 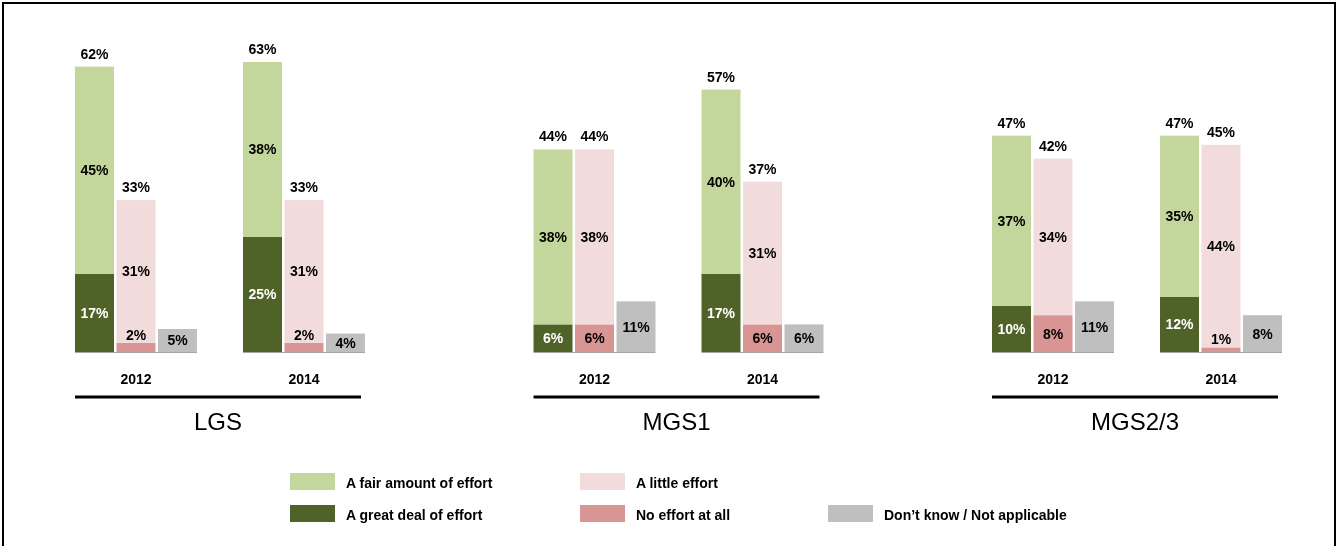 What do you see at coordinates (178, 340) in the screenshot?
I see `data-label: 5%` at bounding box center [178, 340].